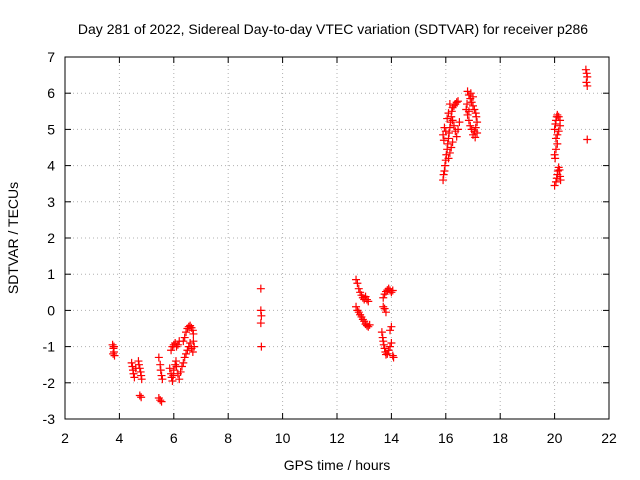 The image size is (640, 480). I want to click on y-tick-label: 2, so click(51, 238).